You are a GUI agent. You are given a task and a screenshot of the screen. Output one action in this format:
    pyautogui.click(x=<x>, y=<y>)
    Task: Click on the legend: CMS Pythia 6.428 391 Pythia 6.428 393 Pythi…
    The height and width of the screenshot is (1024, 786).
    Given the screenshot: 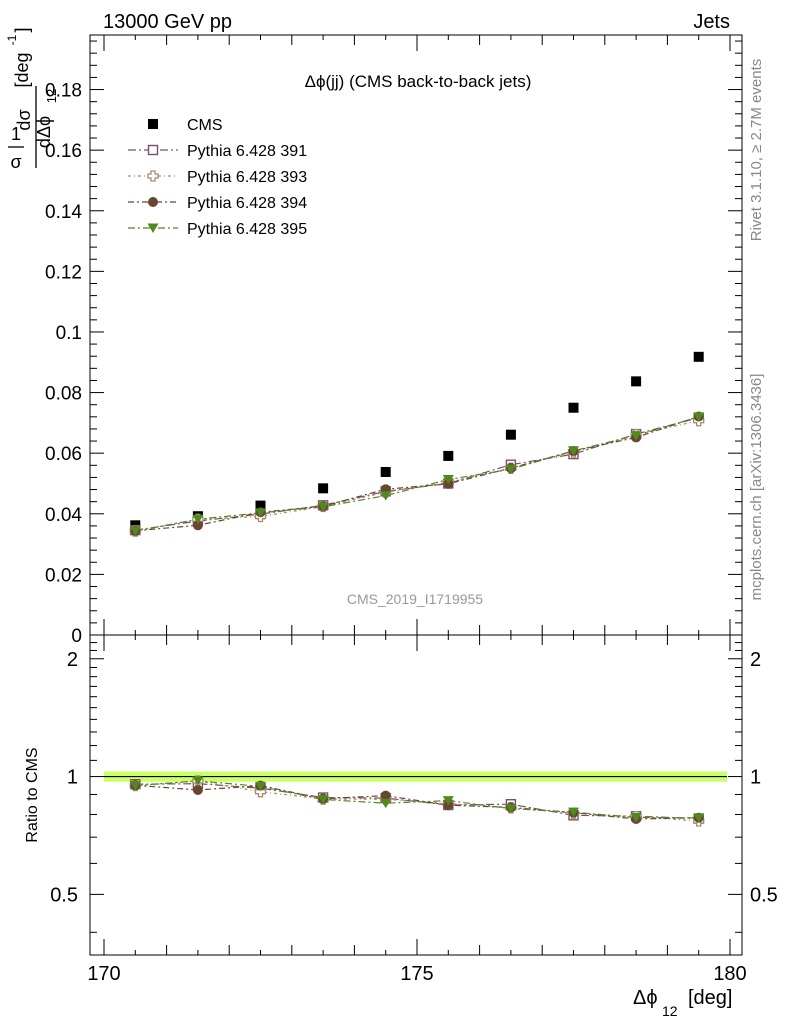 What is the action you would take?
    pyautogui.click(x=217, y=177)
    